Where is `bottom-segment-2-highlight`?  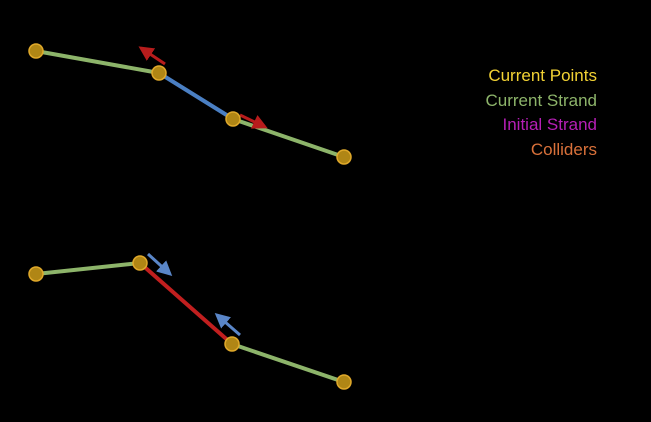
bottom-segment-2-highlight is located at coordinates (186, 303).